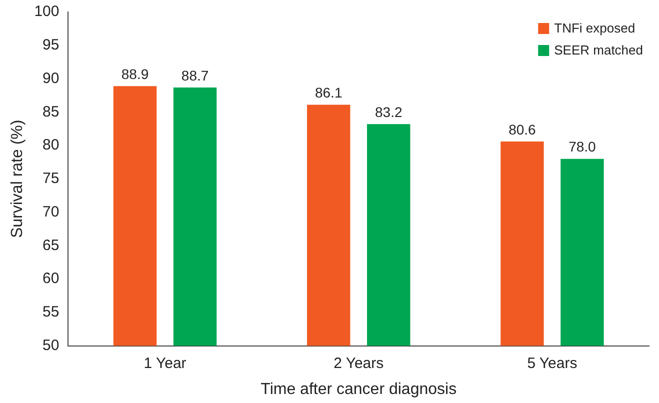 This screenshot has width=659, height=403. Describe the element at coordinates (135, 74) in the screenshot. I see `data-label: 88.9` at that location.